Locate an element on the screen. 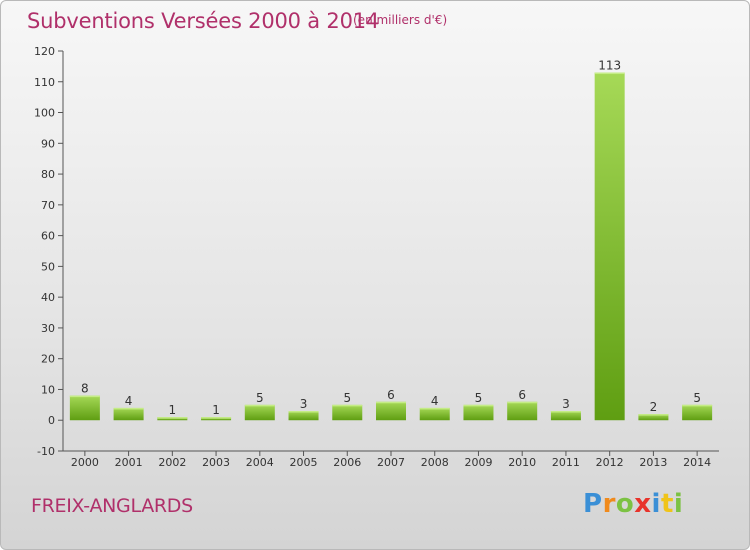 The height and width of the screenshot is (550, 750). x-tick-label: 2000 is located at coordinates (85, 462).